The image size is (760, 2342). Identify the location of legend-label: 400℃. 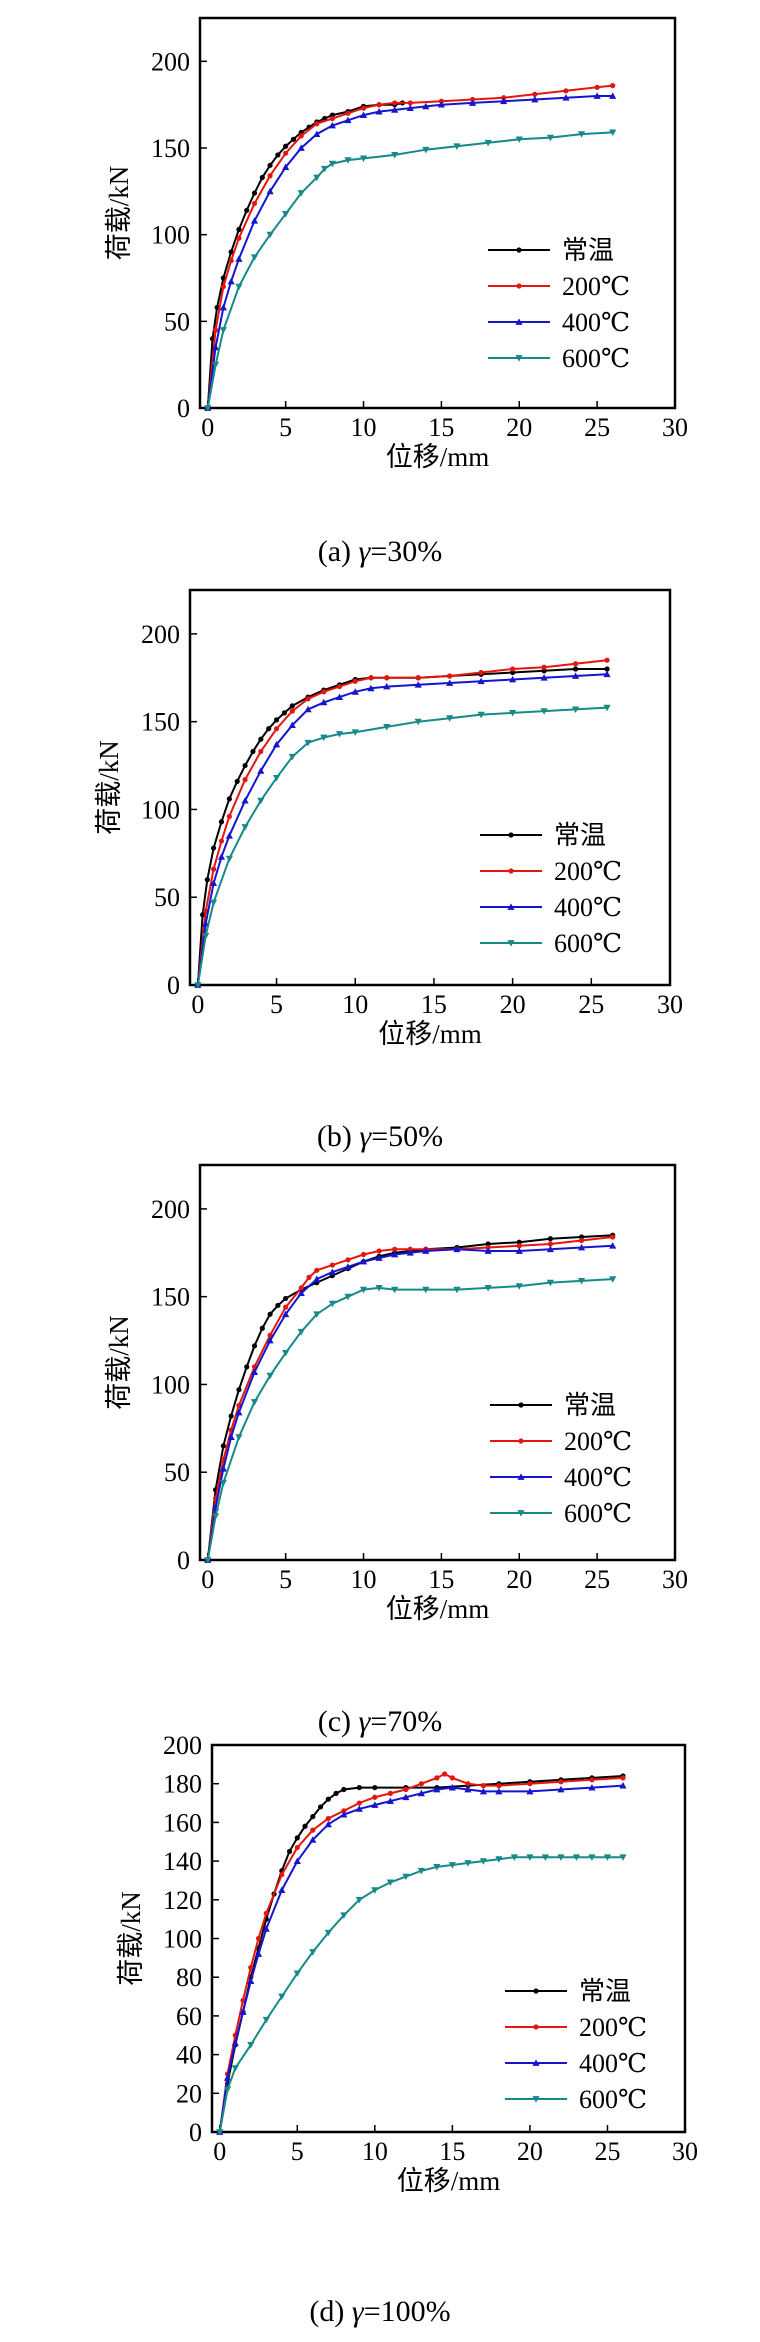
(588, 907).